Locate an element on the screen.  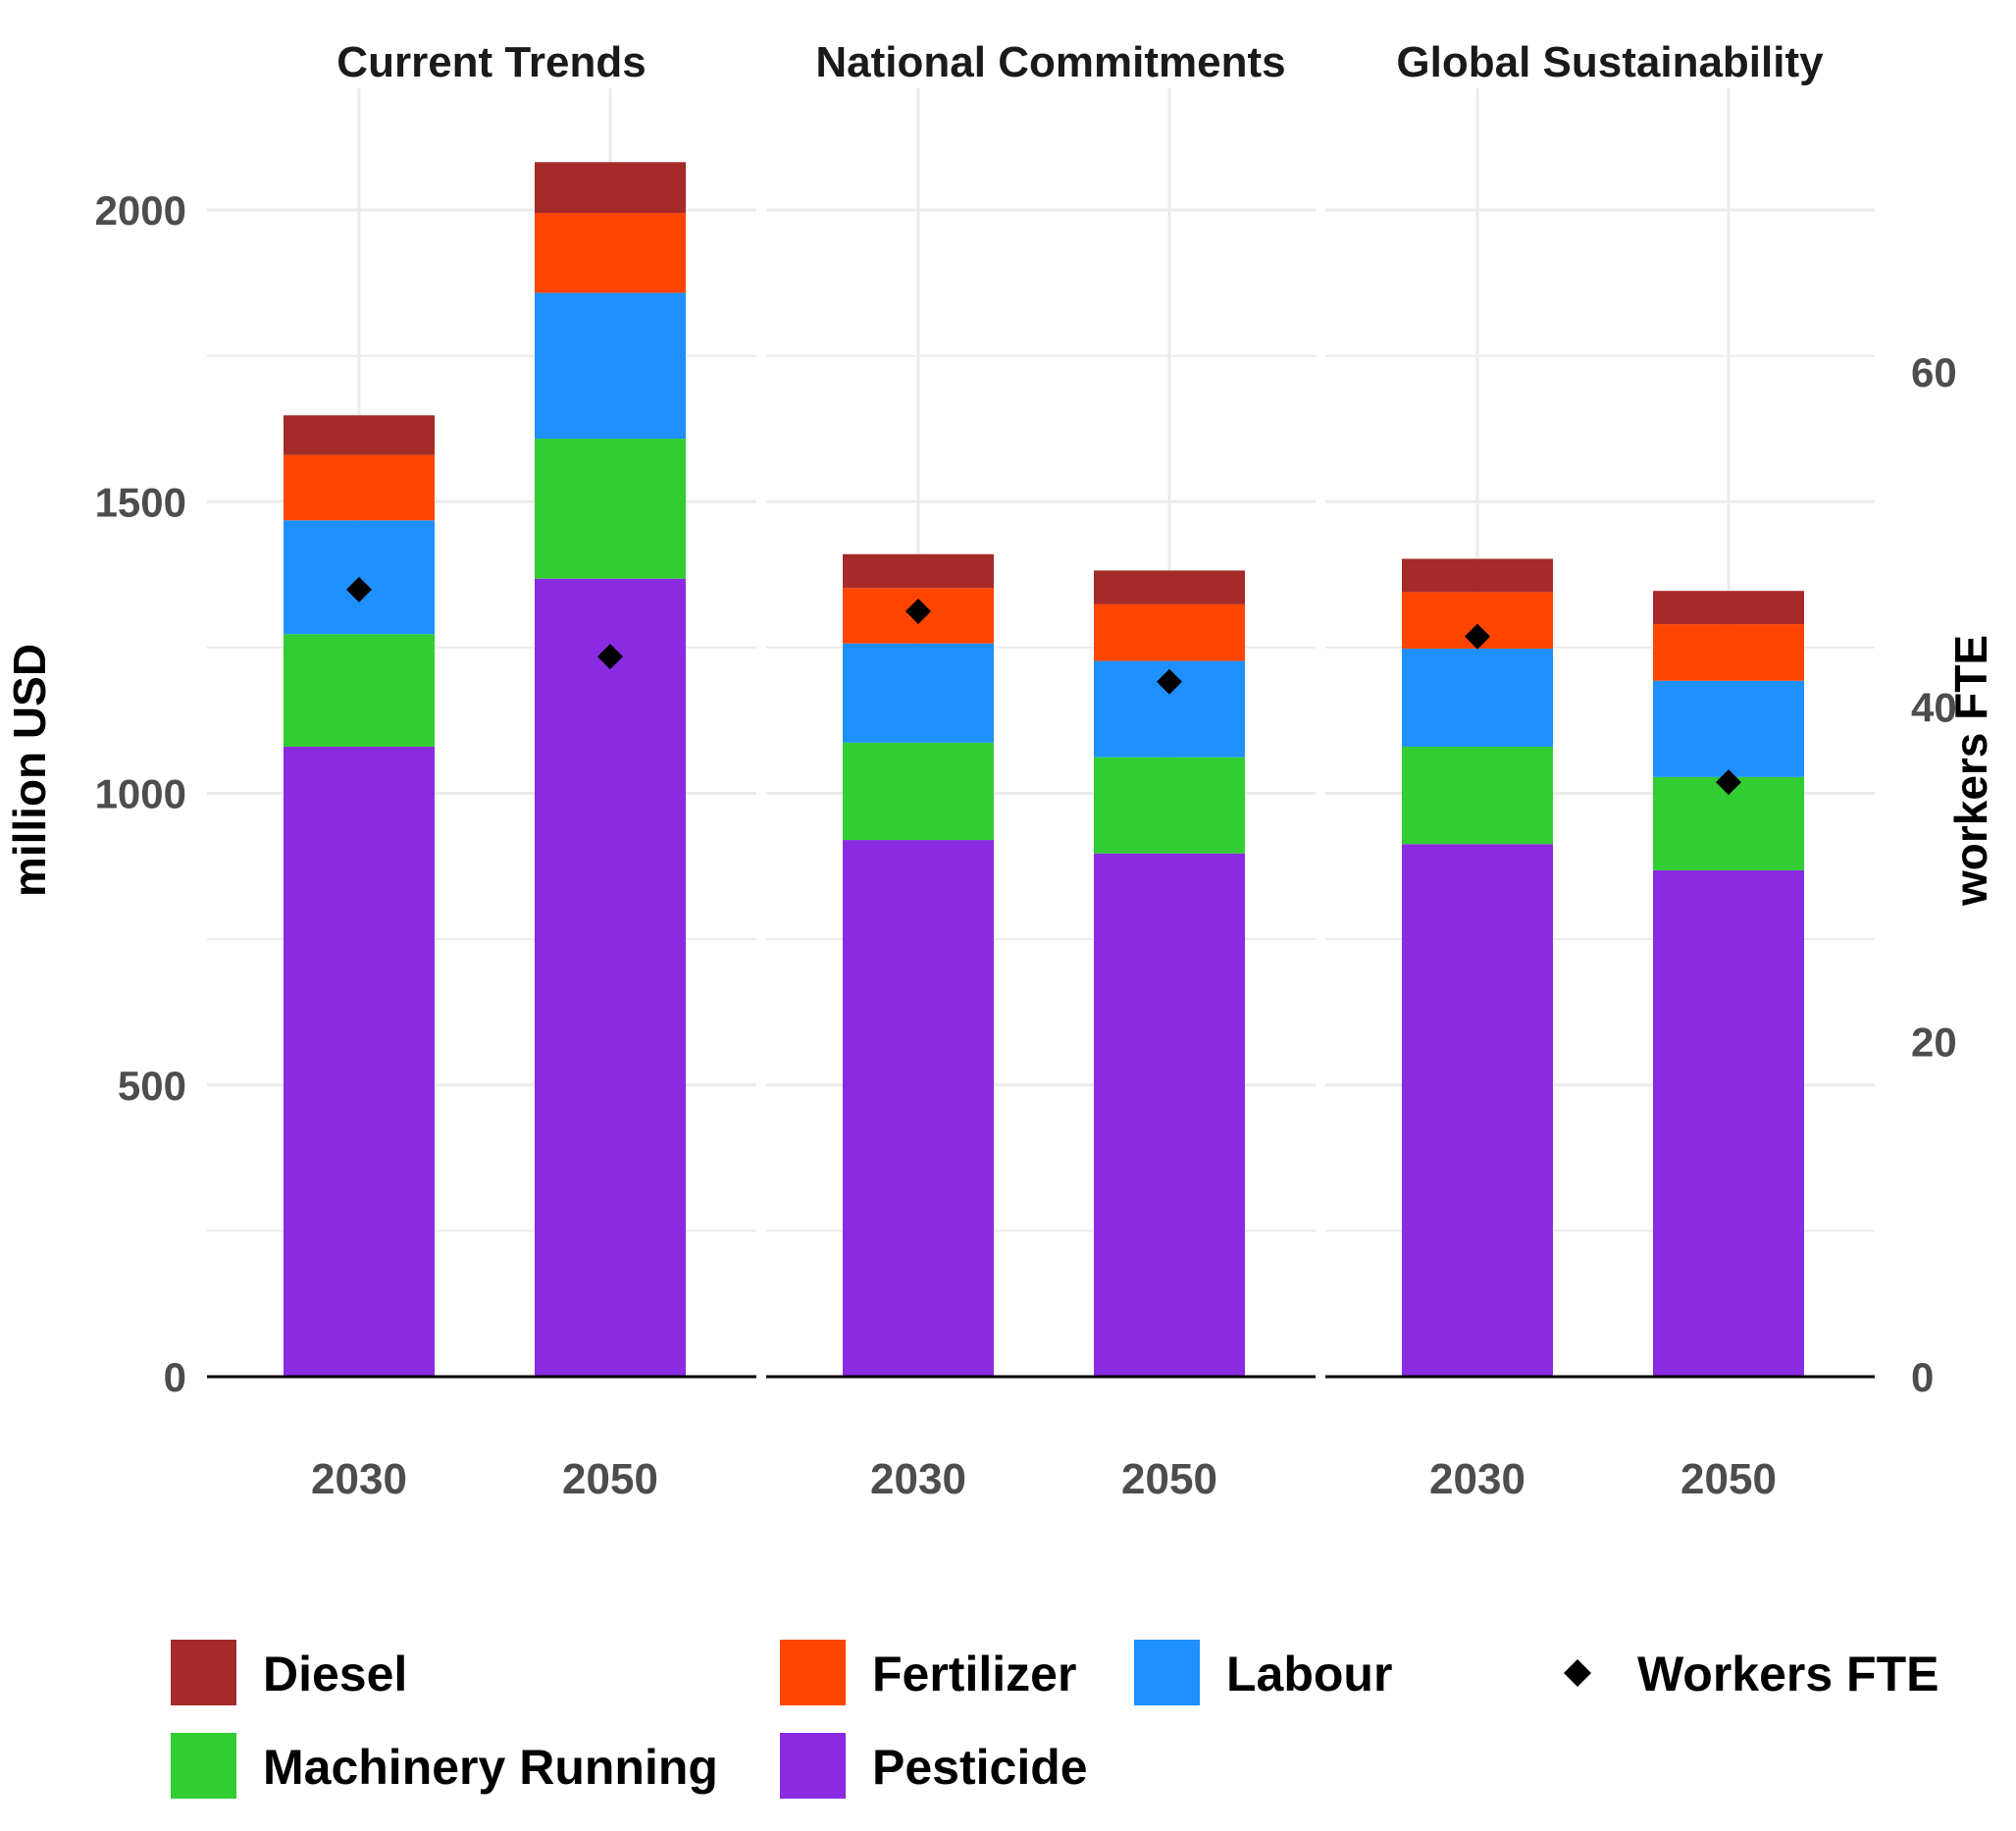
y-tick-label: 500 is located at coordinates (152, 1086).